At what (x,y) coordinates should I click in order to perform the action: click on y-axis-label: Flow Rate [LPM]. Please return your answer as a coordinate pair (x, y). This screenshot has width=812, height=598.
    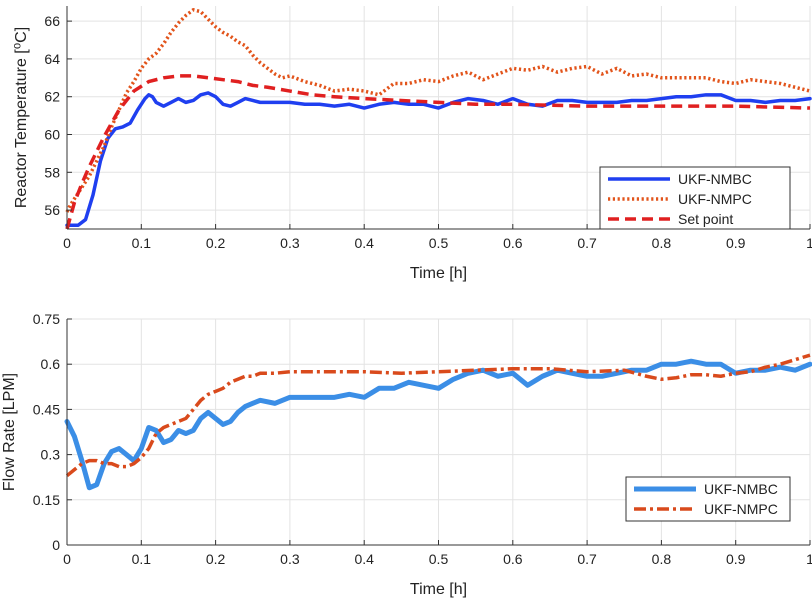
    Looking at the image, I should click on (9, 432).